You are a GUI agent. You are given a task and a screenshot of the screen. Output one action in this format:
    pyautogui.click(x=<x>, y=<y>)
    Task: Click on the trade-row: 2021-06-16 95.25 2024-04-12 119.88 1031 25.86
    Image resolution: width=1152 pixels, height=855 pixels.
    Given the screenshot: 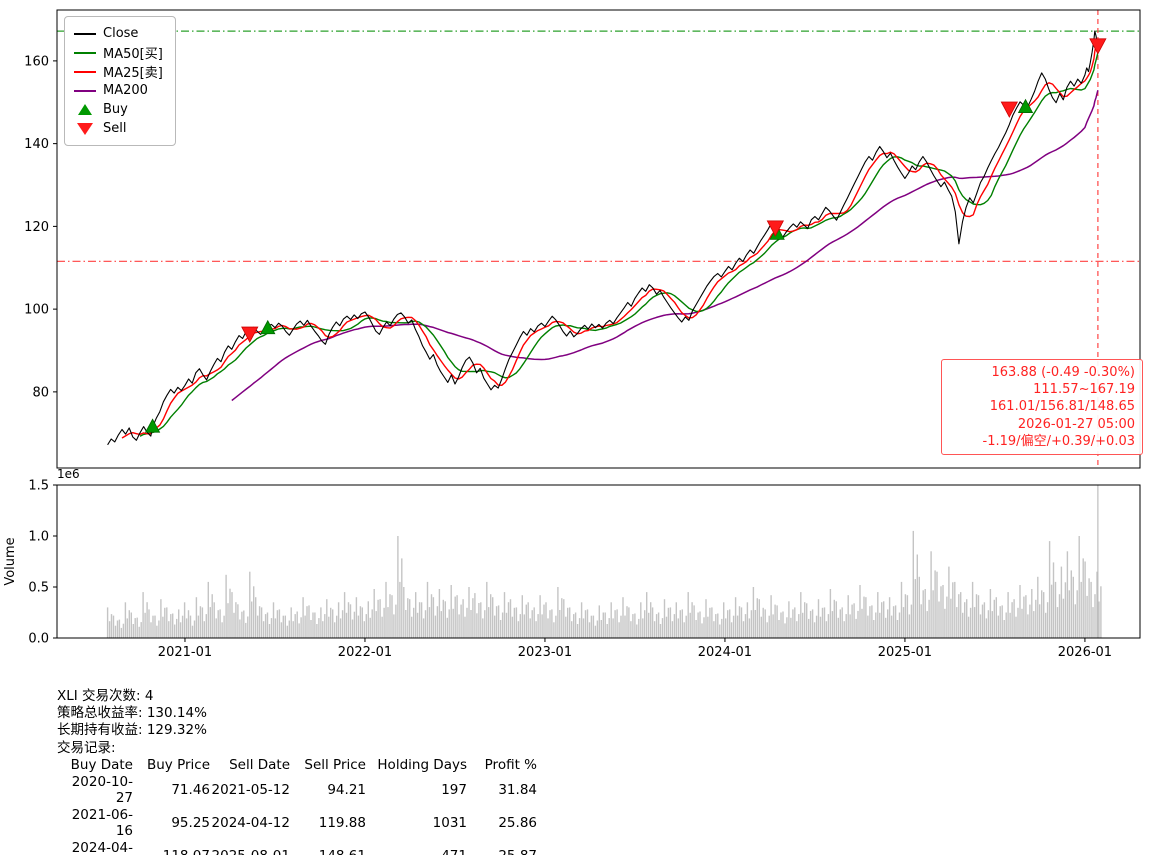 What is the action you would take?
    pyautogui.click(x=297, y=824)
    